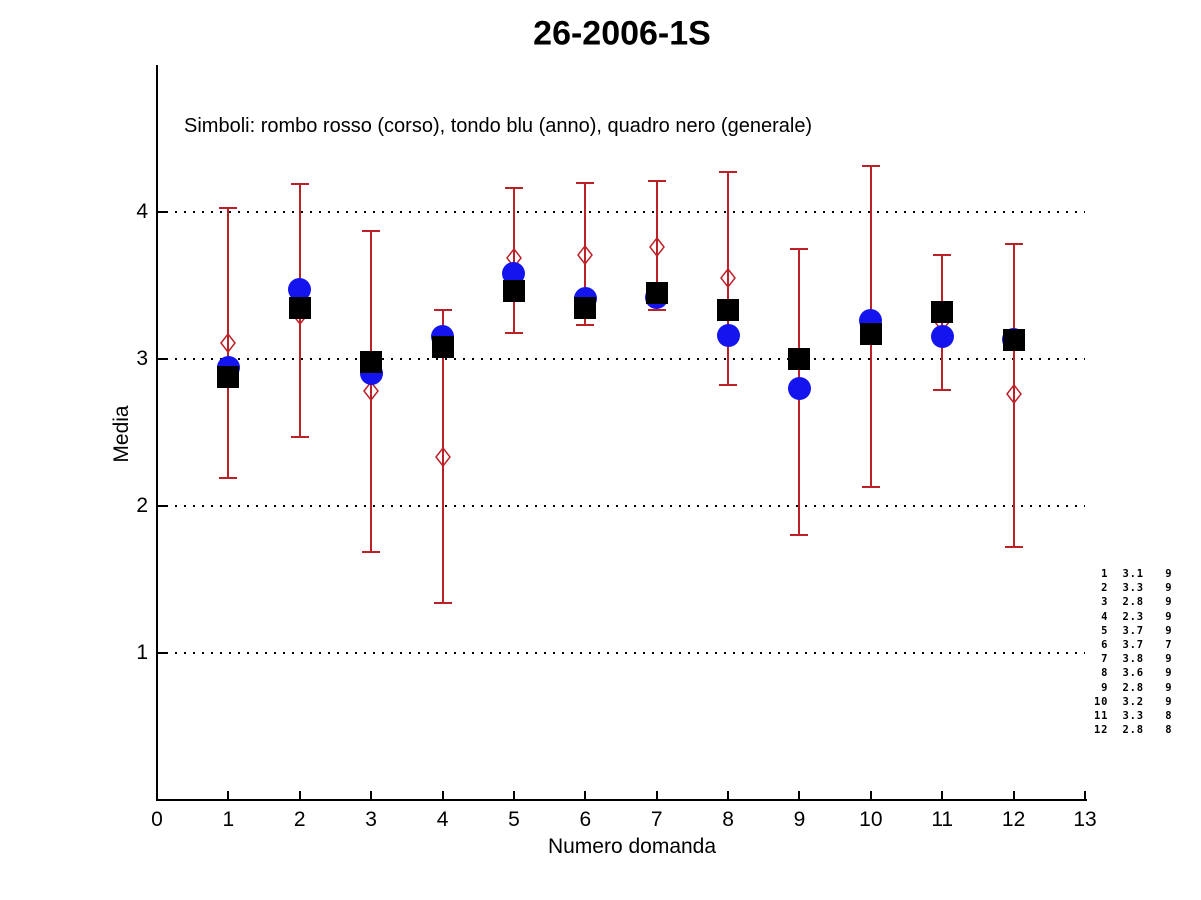 The height and width of the screenshot is (900, 1201). I want to click on table-row: 3 2.8 9, so click(1133, 602).